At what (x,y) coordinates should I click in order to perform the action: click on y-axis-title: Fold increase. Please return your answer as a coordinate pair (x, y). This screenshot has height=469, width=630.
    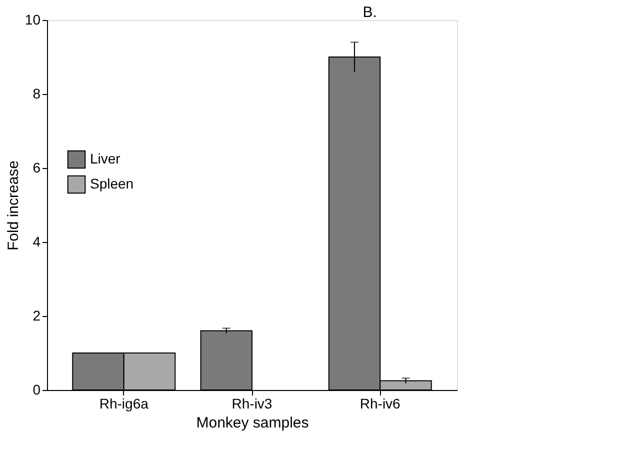
    Looking at the image, I should click on (13, 205).